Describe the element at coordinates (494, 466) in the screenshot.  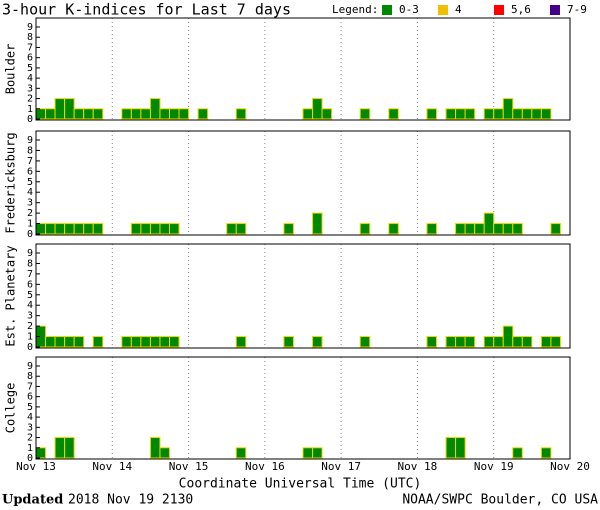
I see `x-tick-label: Nov 19` at that location.